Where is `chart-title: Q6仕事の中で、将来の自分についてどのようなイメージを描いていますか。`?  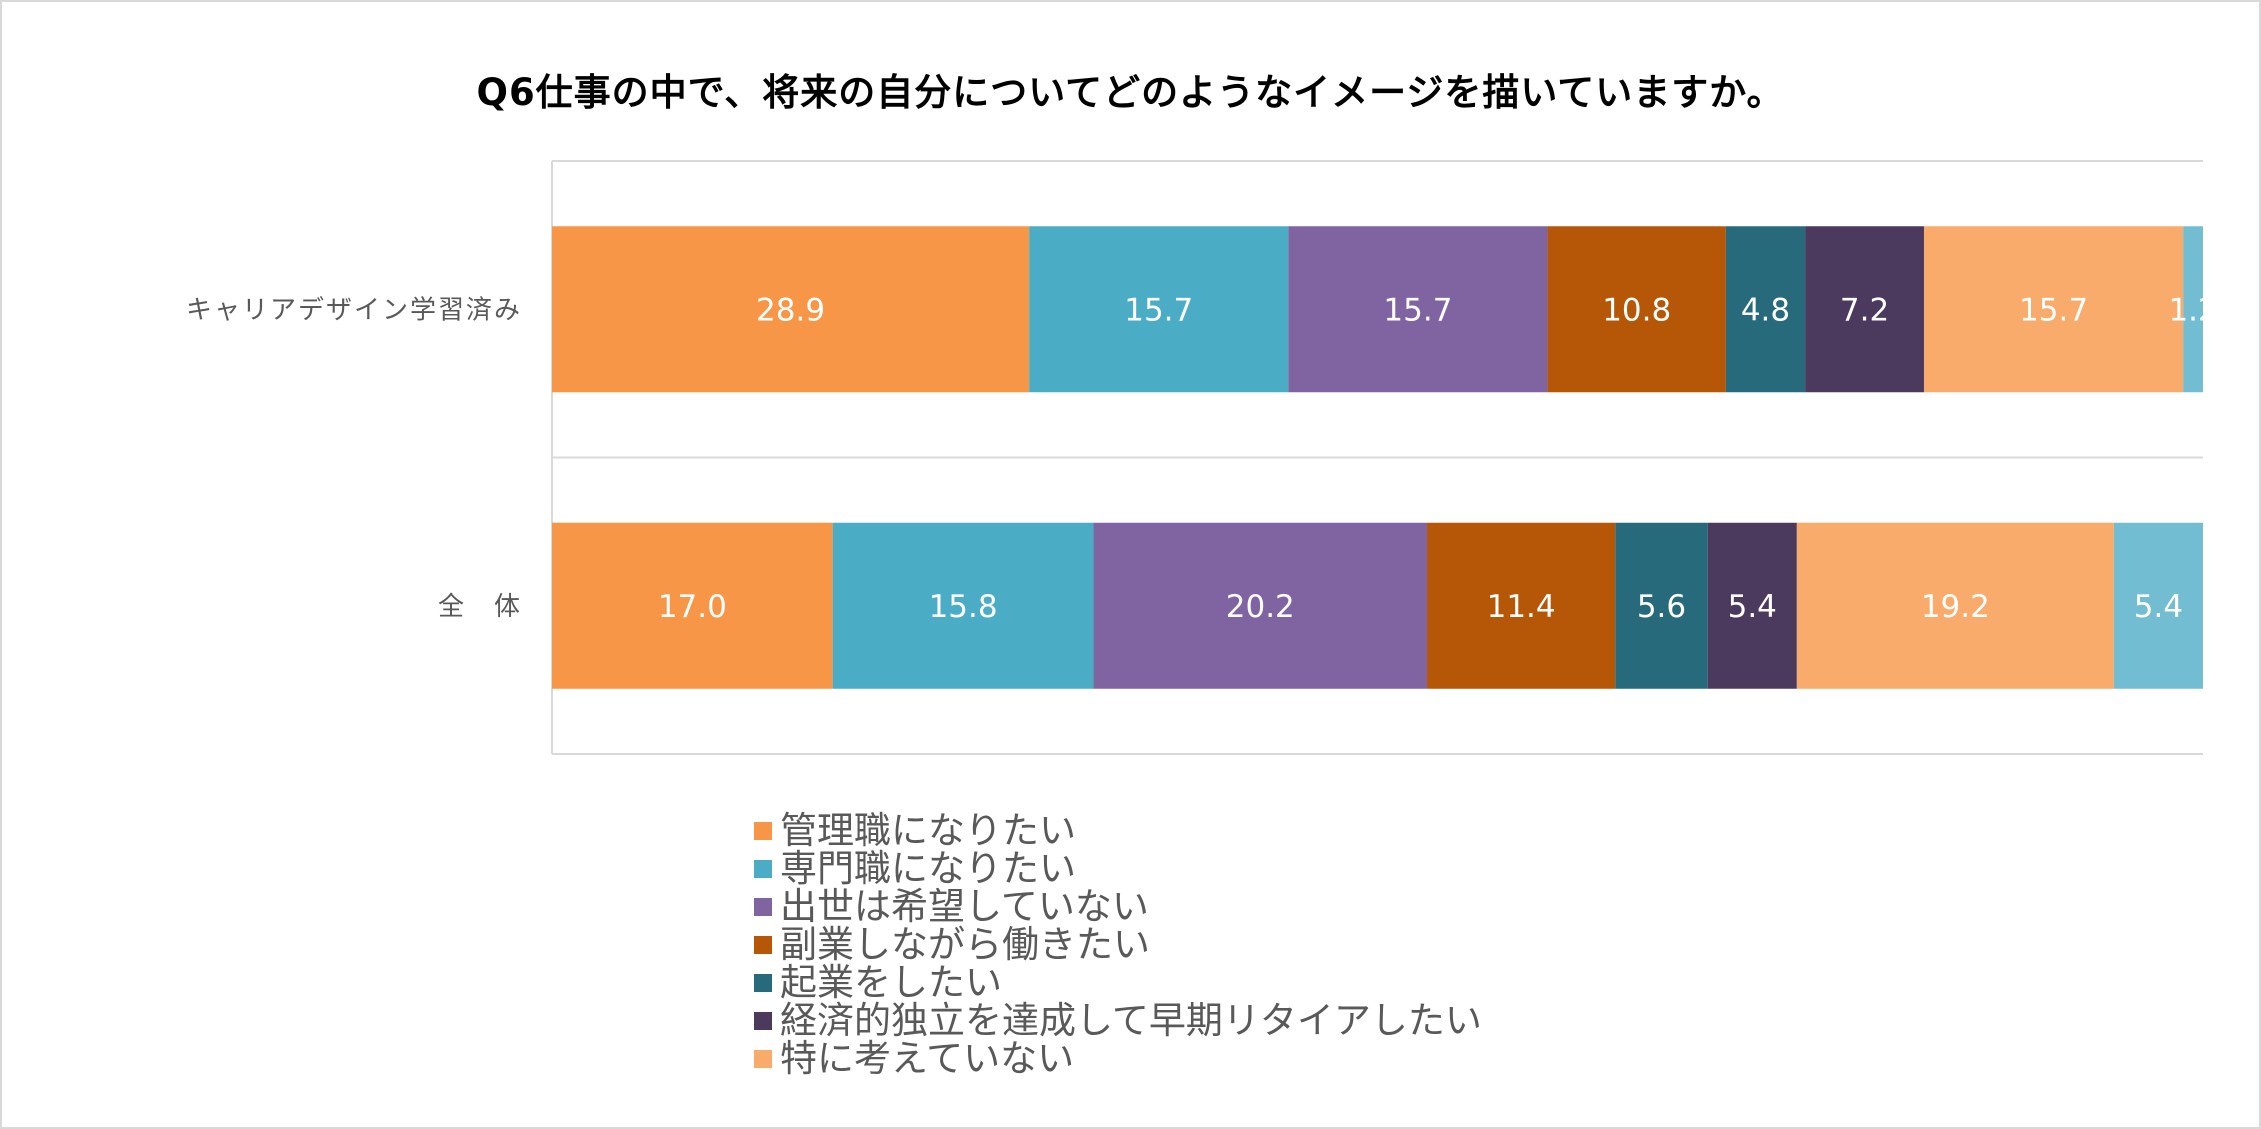 chart-title: Q6仕事の中で、将来の自分についてどのようなイメージを描いていますか。 is located at coordinates (1130, 92).